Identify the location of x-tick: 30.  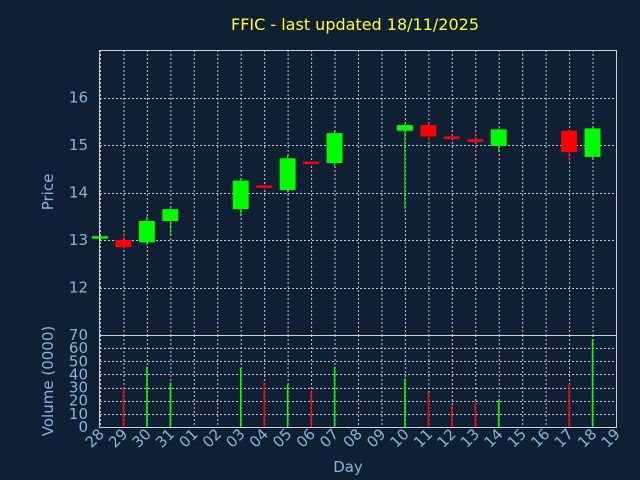
(142, 438).